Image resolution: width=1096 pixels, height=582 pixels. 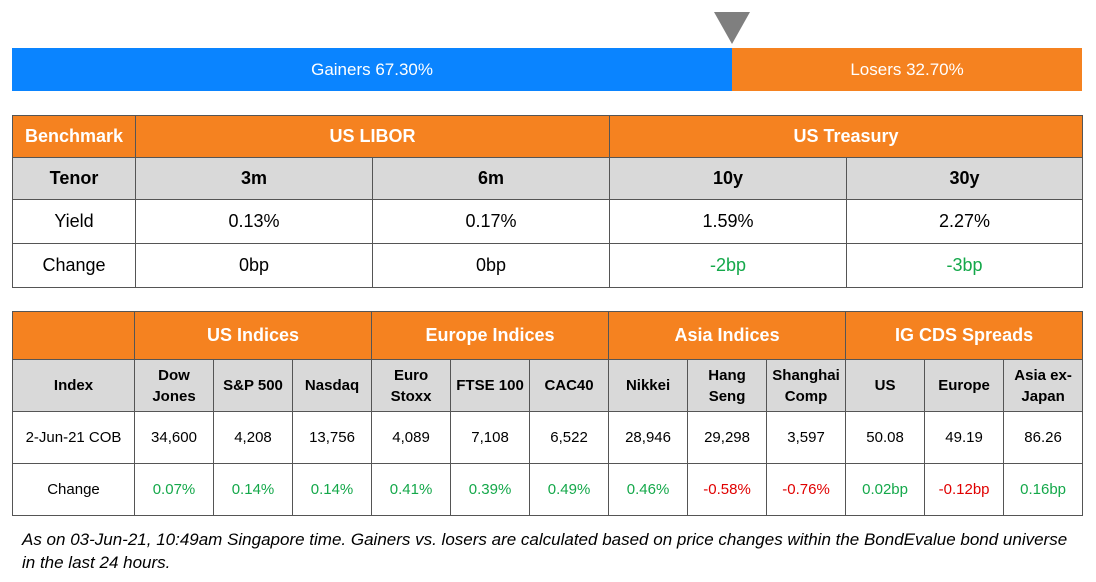 What do you see at coordinates (254, 221) in the screenshot?
I see `yield-cell: 0.13%` at bounding box center [254, 221].